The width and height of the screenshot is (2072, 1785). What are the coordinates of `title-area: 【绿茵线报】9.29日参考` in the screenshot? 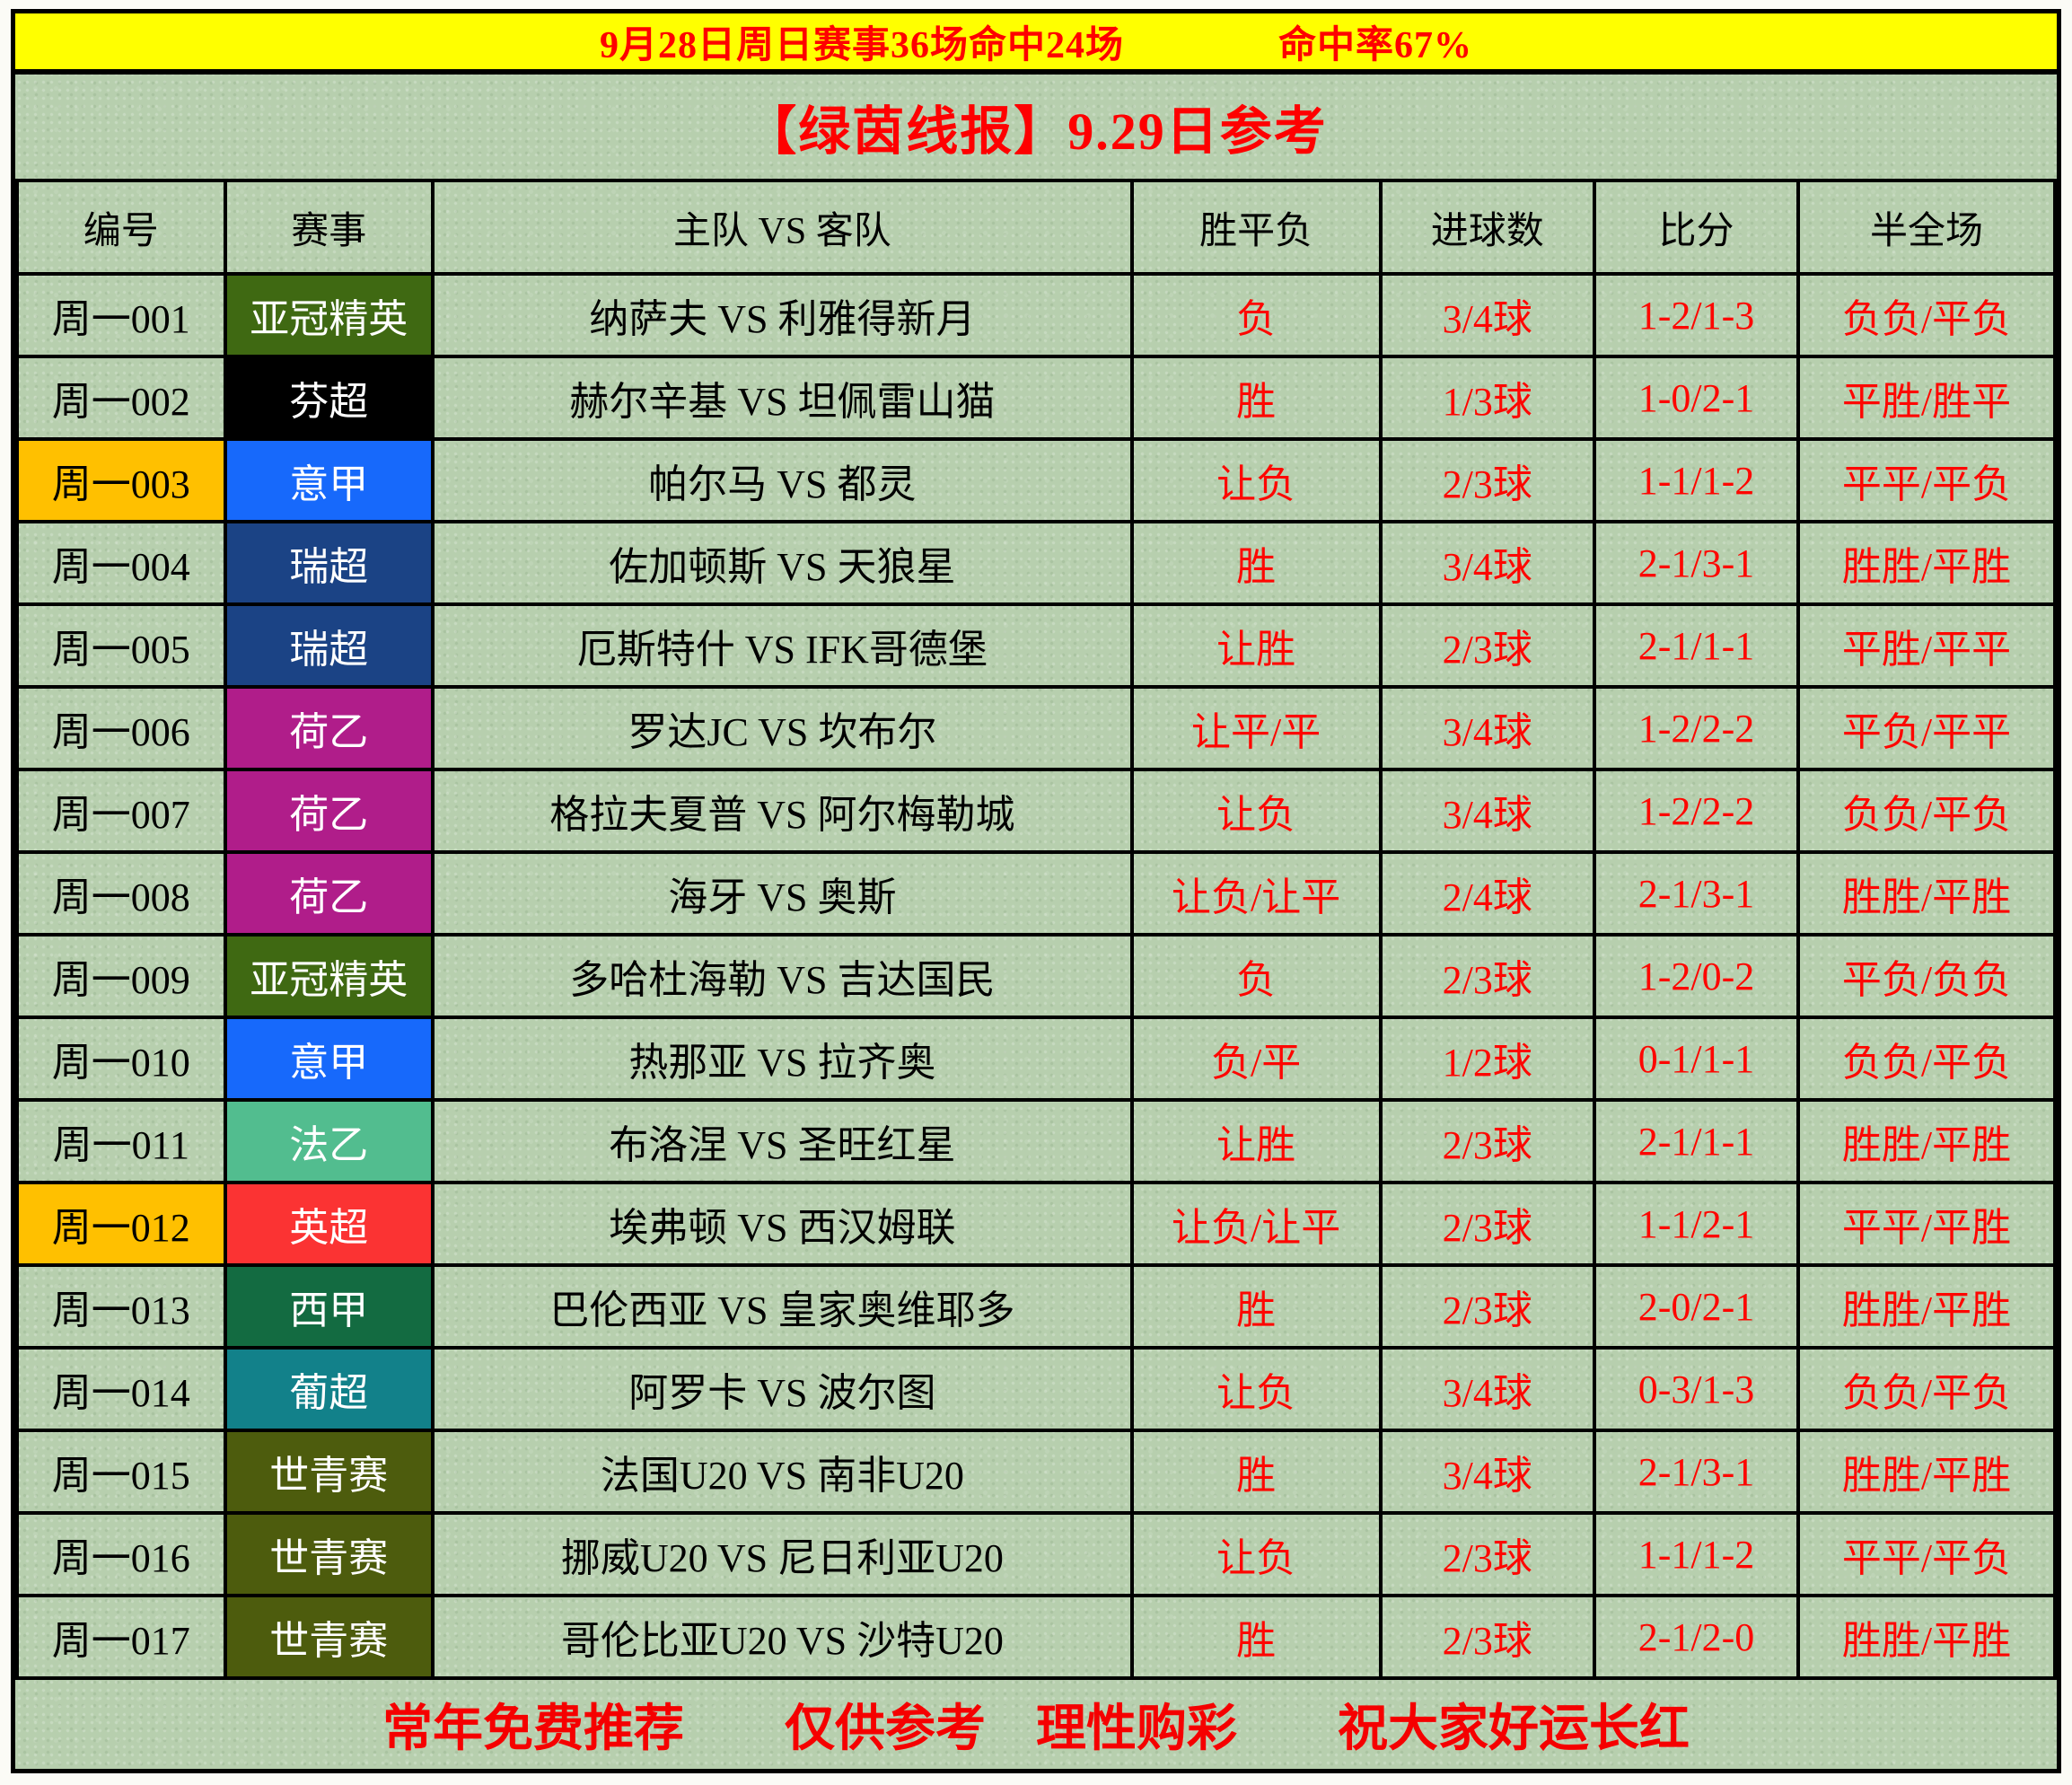 It's located at (1036, 127).